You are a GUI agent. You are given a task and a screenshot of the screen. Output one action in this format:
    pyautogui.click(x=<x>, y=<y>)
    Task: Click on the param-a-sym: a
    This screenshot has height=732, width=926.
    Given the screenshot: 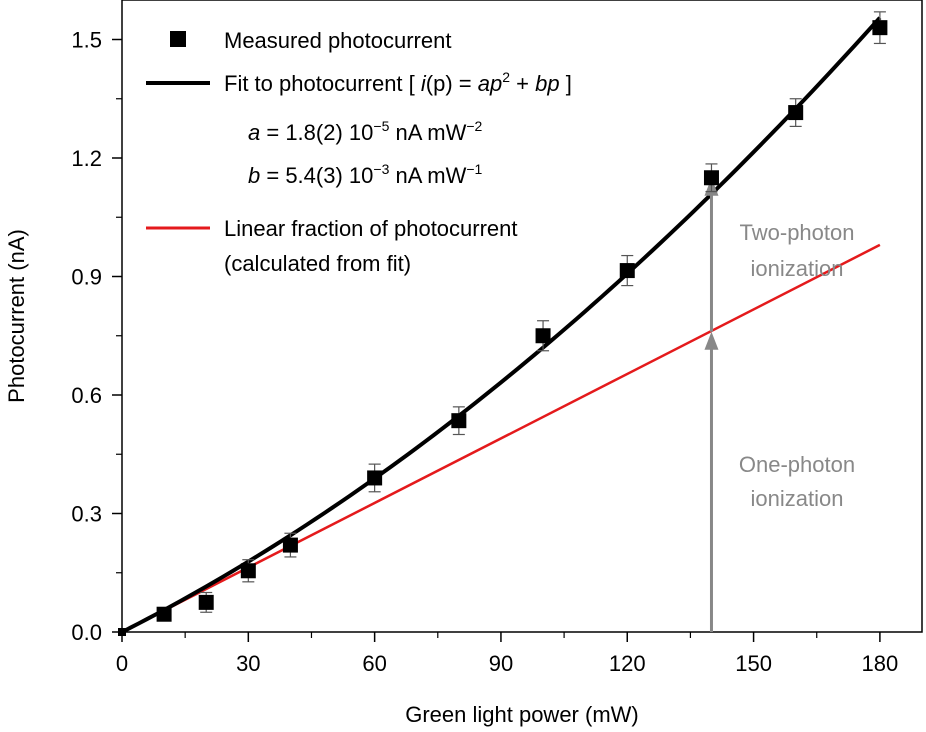 What is the action you would take?
    pyautogui.click(x=254, y=132)
    